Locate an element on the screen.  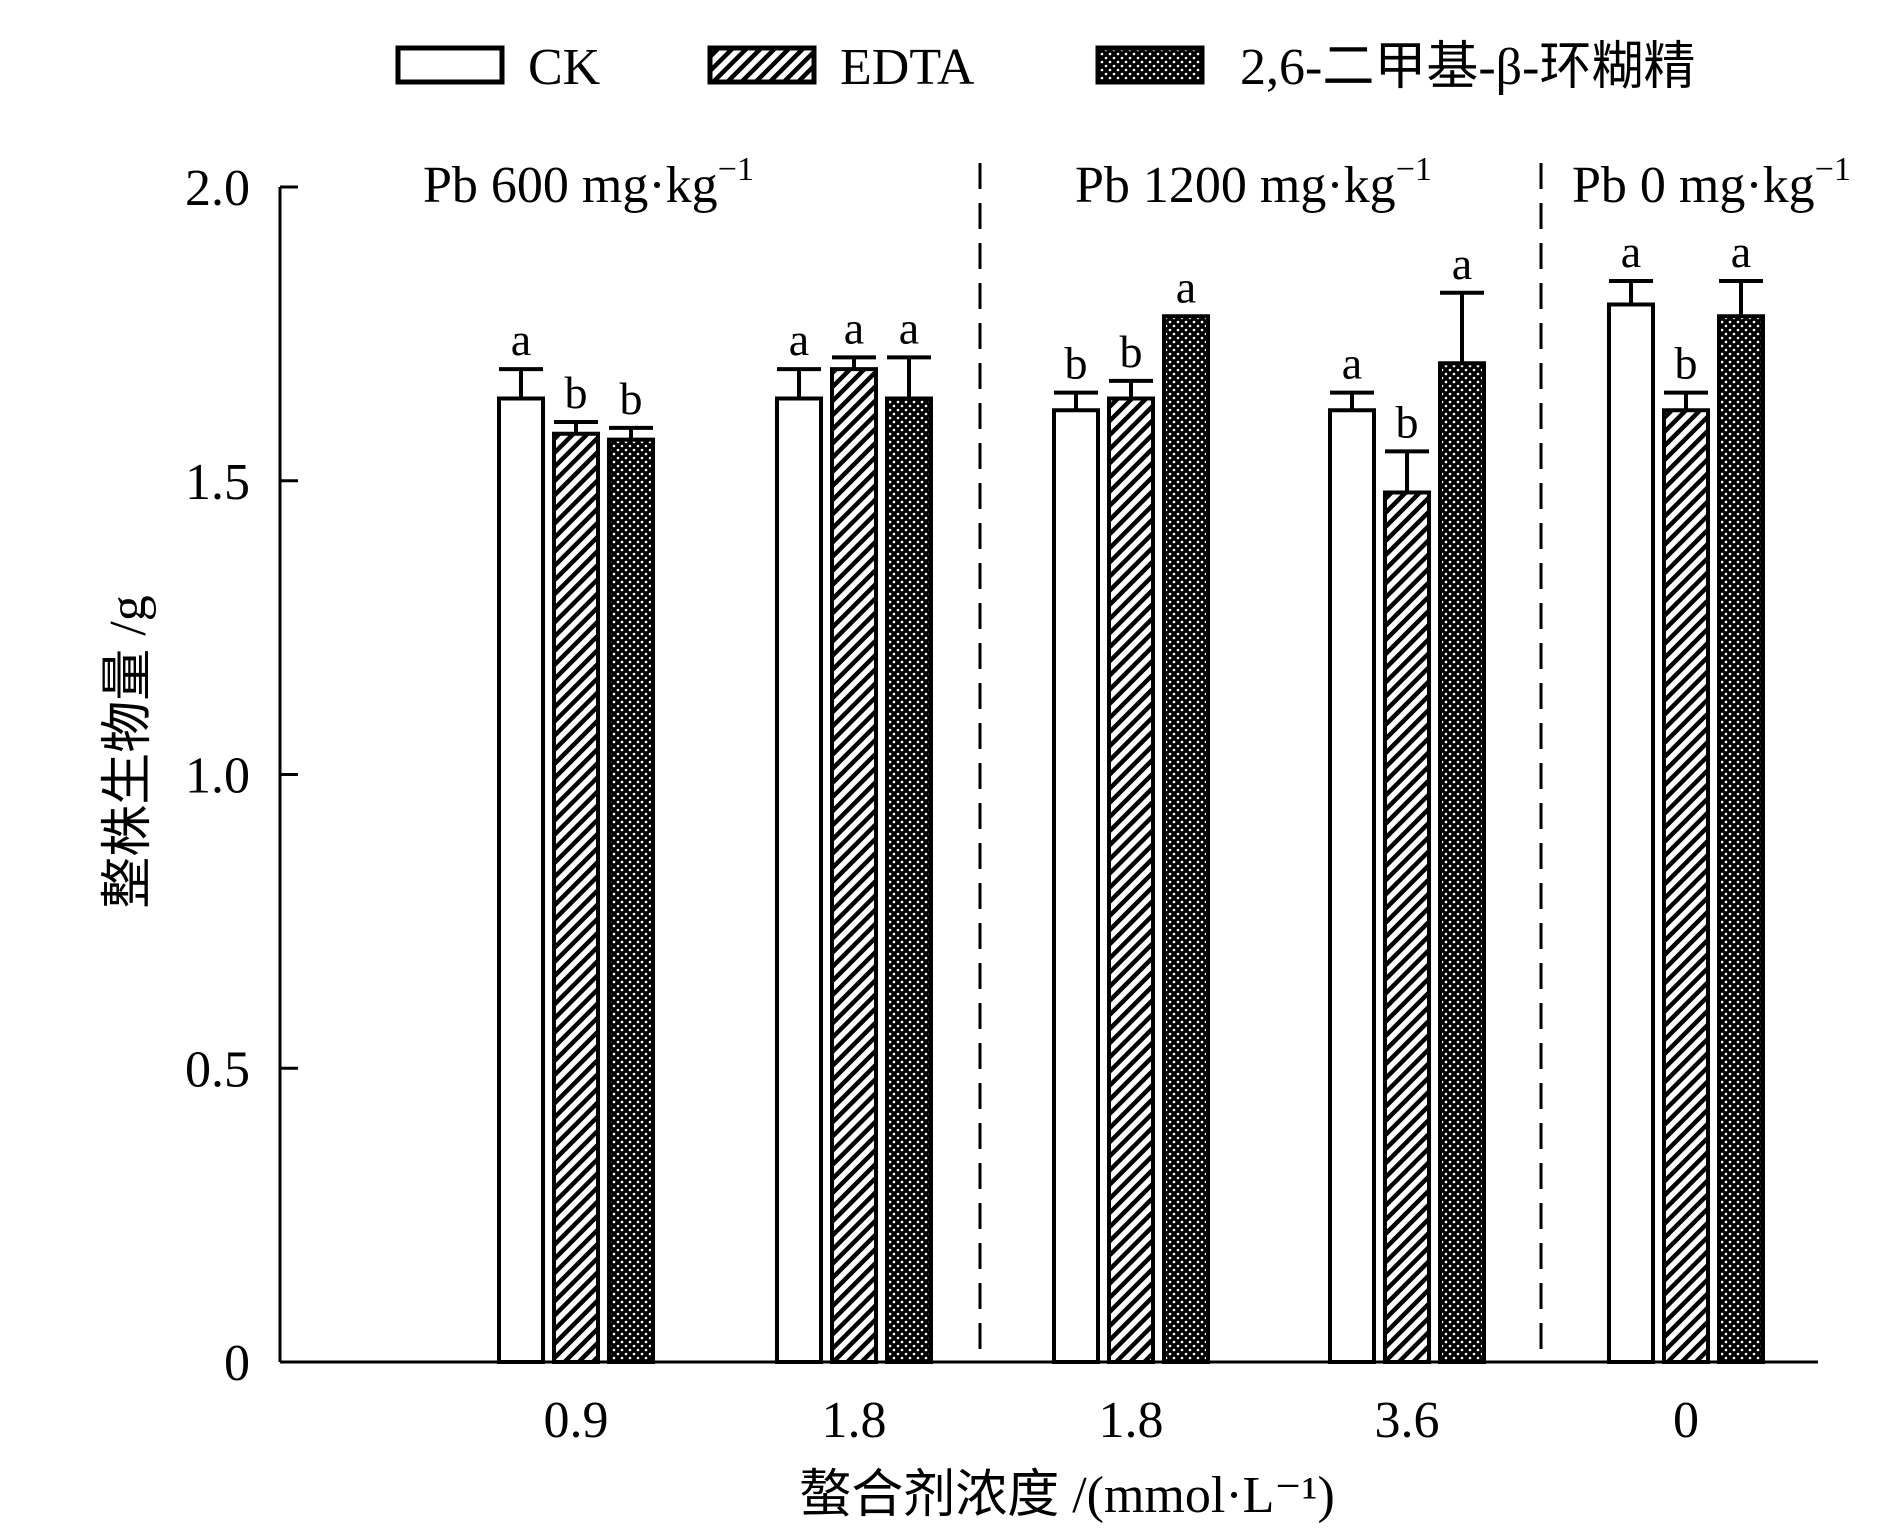
legend-item-ck: CK is located at coordinates (498, 67).